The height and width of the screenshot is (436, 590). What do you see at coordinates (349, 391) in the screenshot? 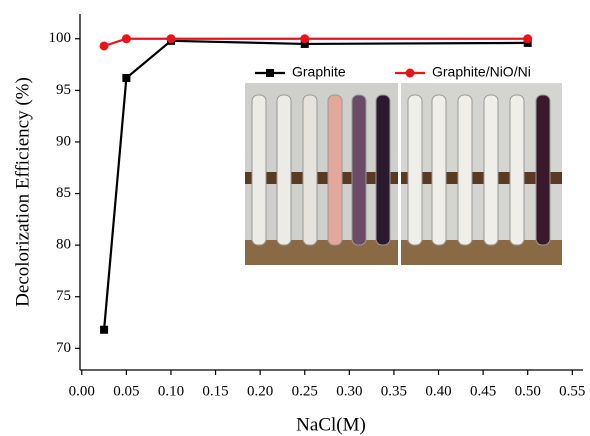
I see `x-tick-label: 0.30` at bounding box center [349, 391].